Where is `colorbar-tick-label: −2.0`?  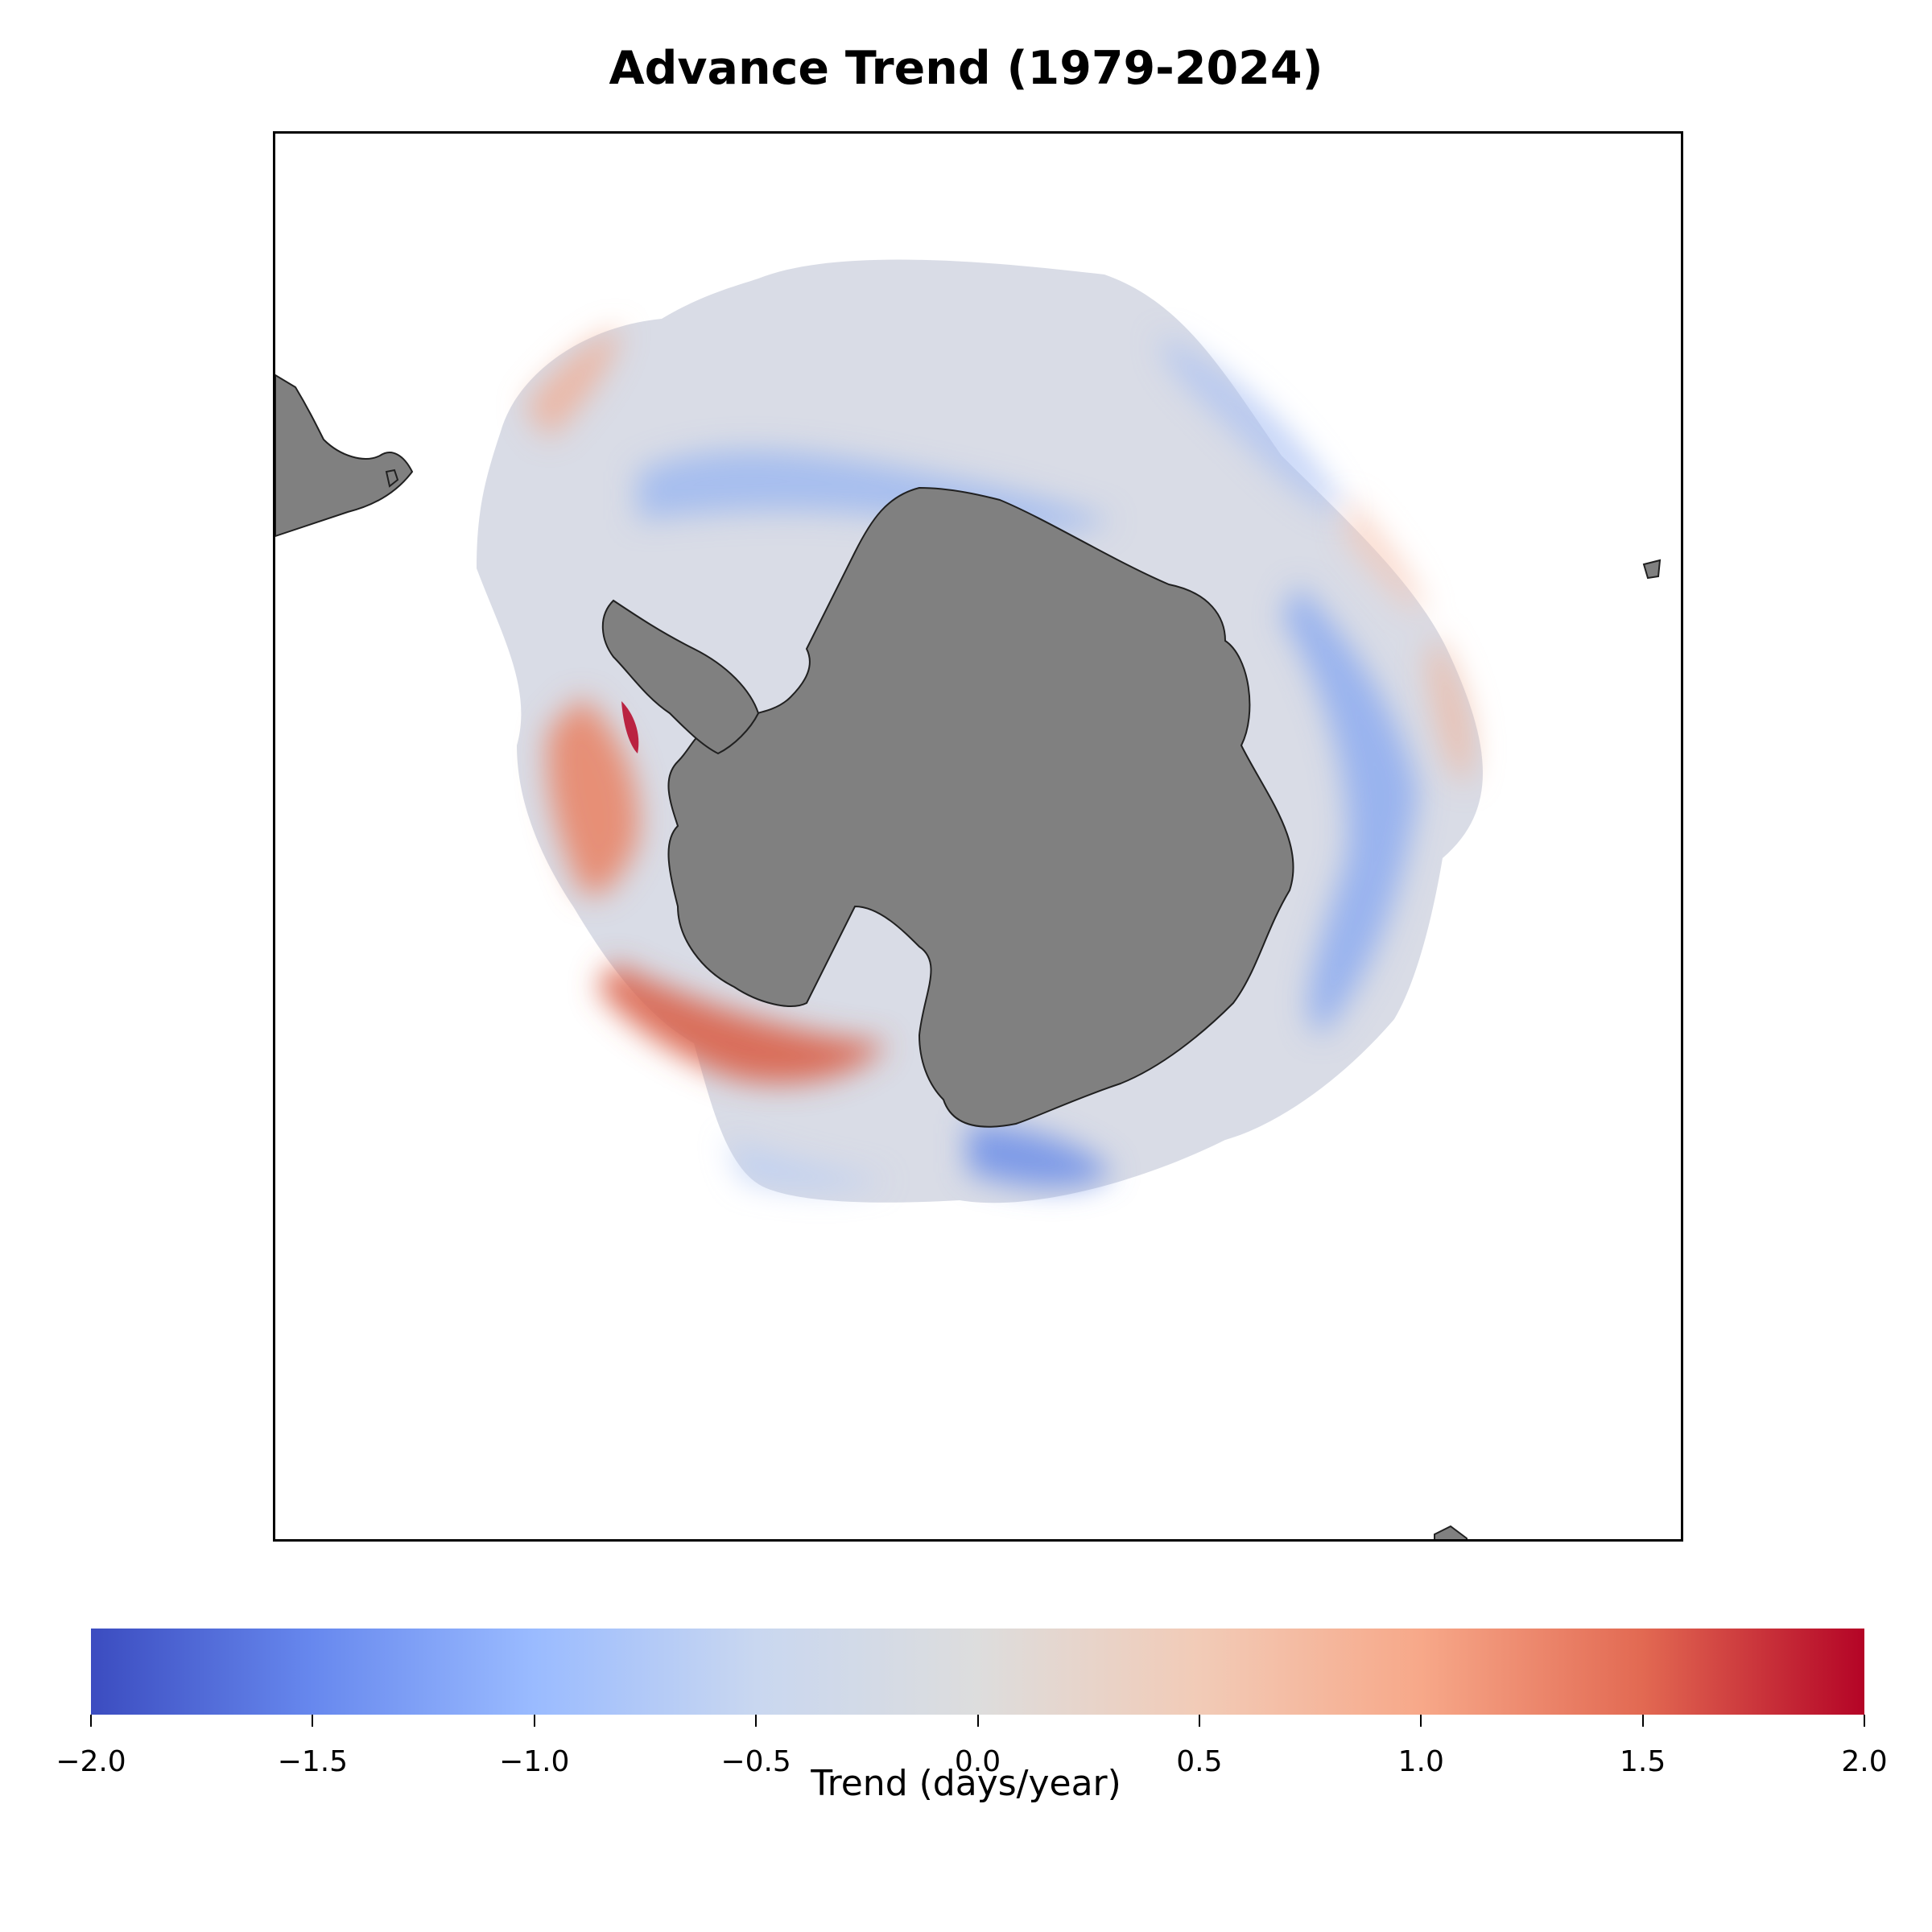 colorbar-tick-label: −2.0 is located at coordinates (91, 1762).